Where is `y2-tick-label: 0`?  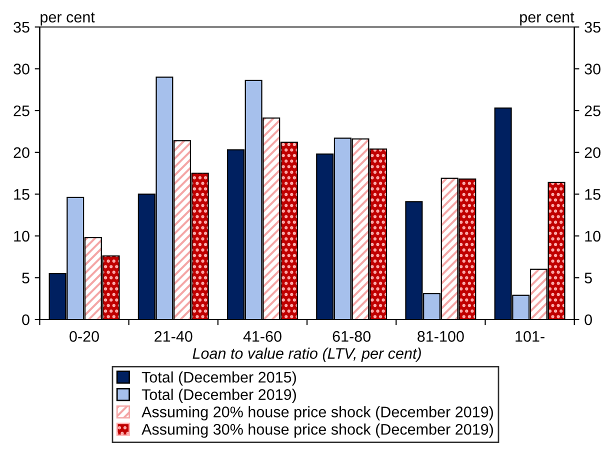
y2-tick-label: 0 is located at coordinates (588, 320).